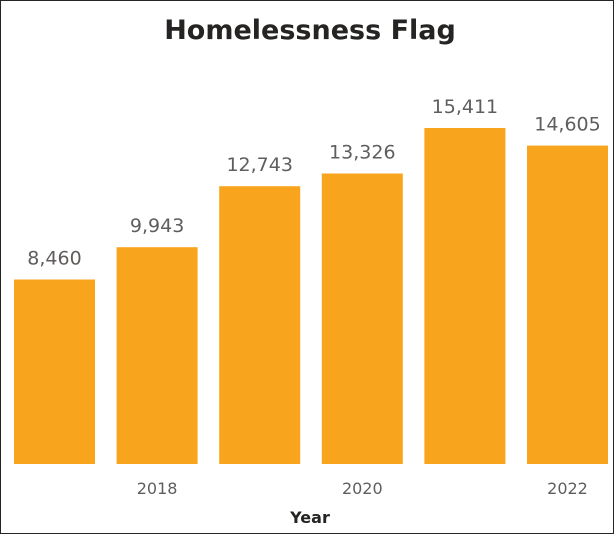  I want to click on data-label-2018: 9,943, so click(157, 226).